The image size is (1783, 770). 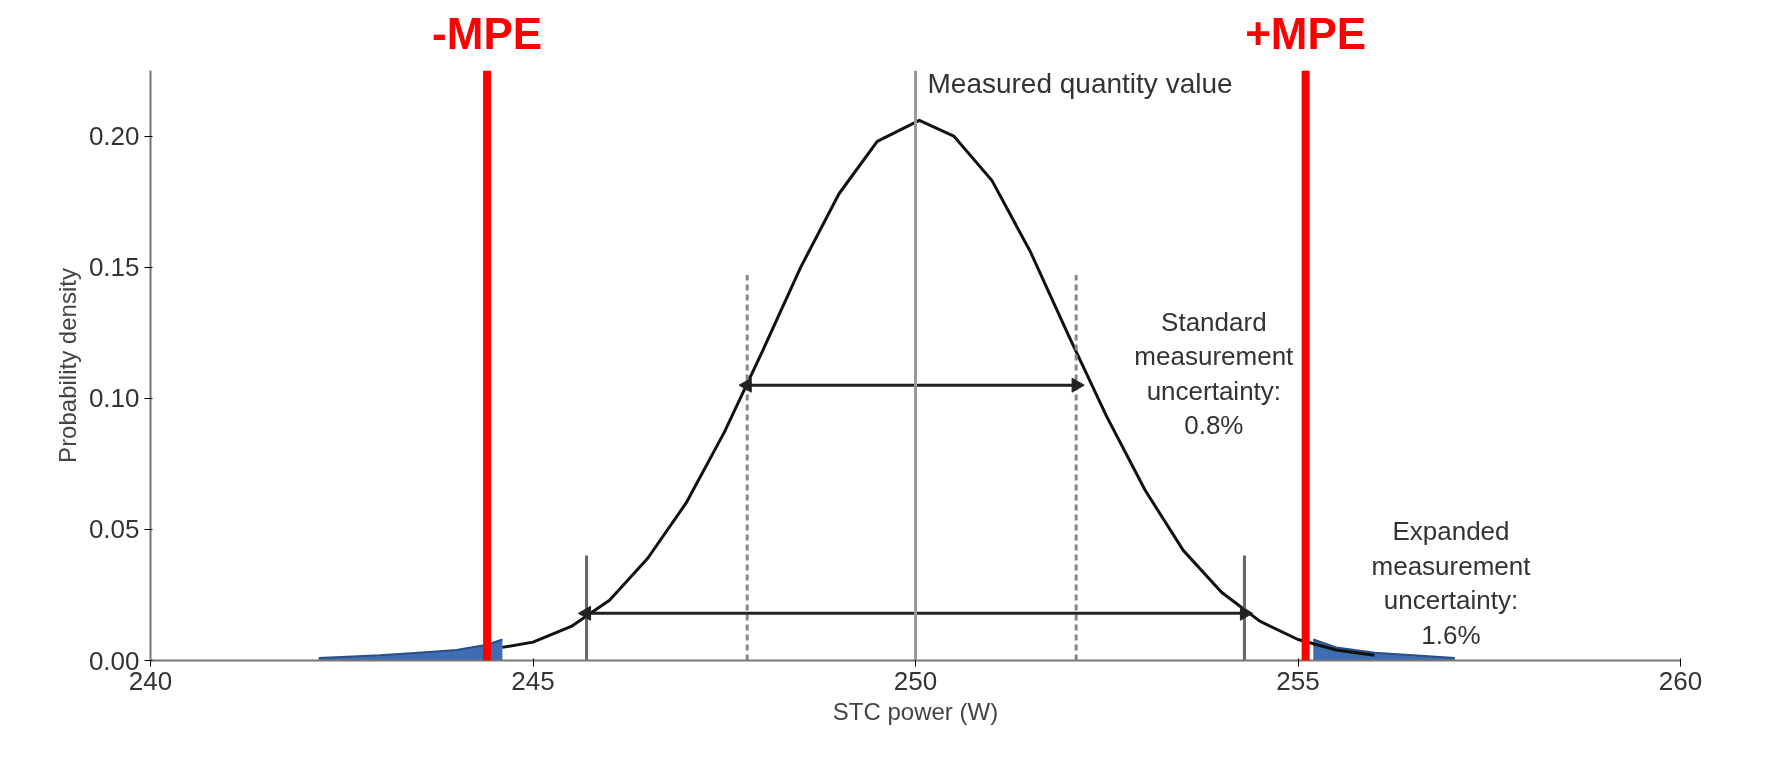 I want to click on ref-line-label: +MPE, so click(x=1306, y=33).